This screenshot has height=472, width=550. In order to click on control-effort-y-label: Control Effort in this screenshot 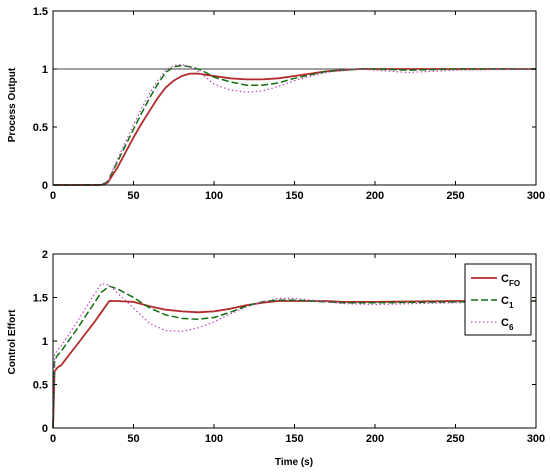, I will do `click(12, 342)`.